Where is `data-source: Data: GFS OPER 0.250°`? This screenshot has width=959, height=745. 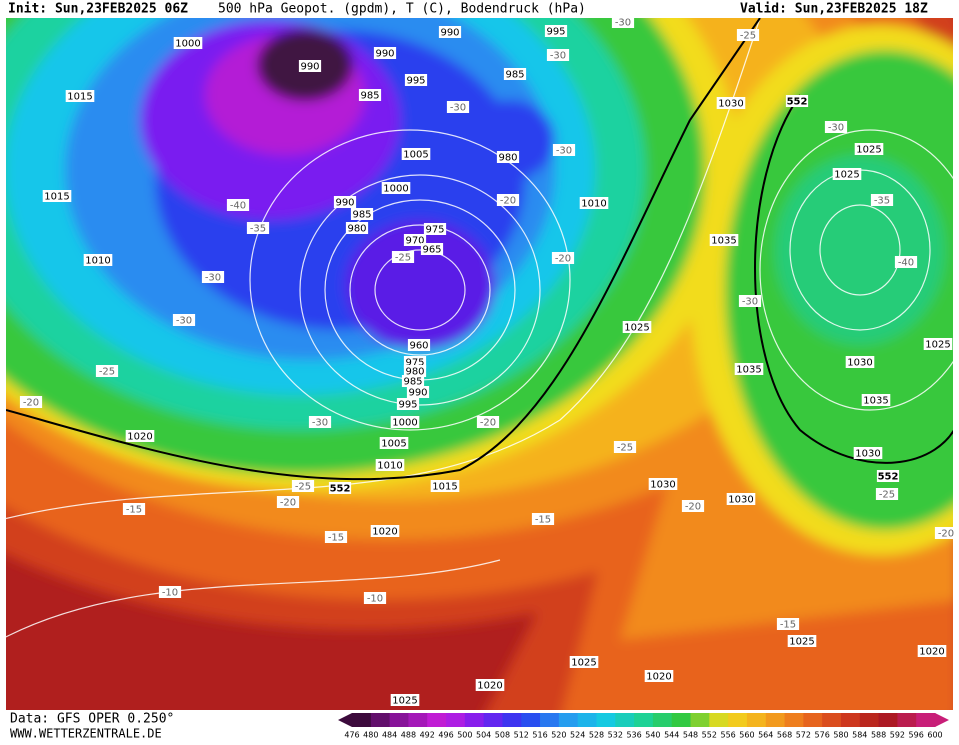
data-source: Data: GFS OPER 0.250° is located at coordinates (92, 719).